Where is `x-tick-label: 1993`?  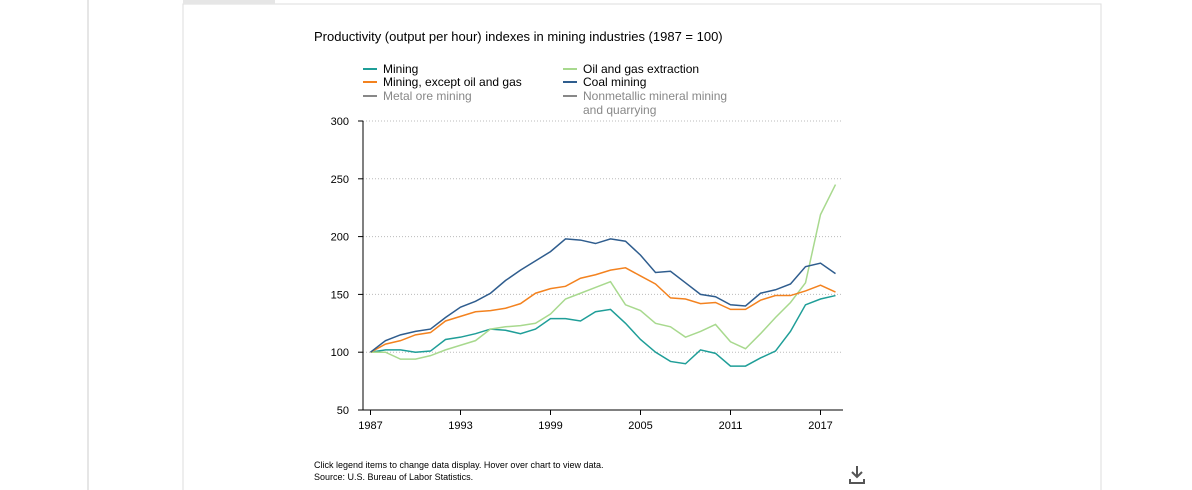 x-tick-label: 1993 is located at coordinates (460, 426).